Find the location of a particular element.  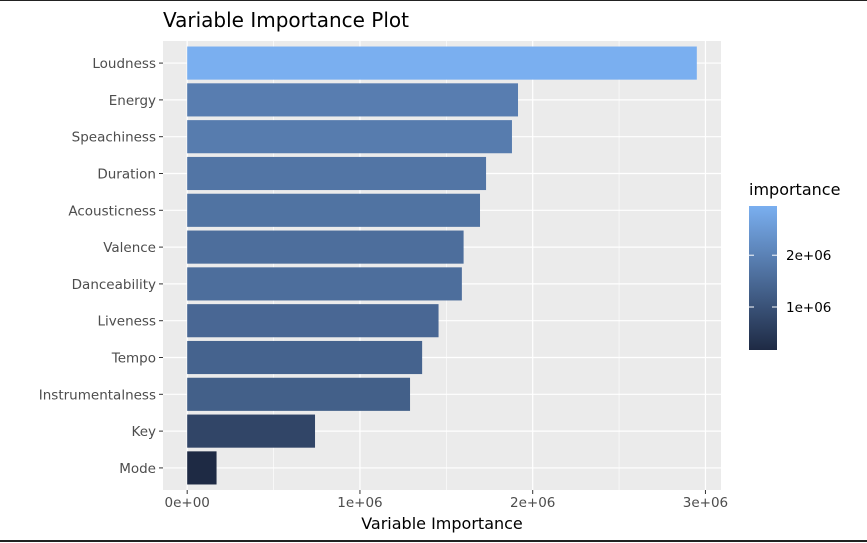

x-tick-label: 2e+06 is located at coordinates (532, 503).